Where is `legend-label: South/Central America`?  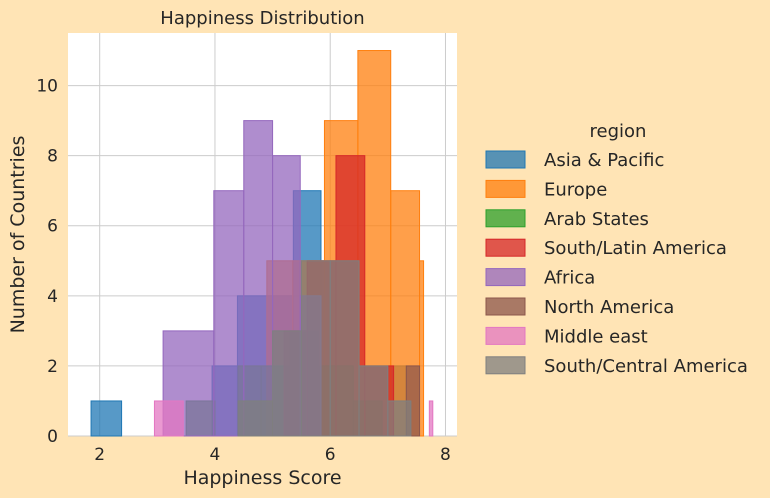 legend-label: South/Central America is located at coordinates (646, 366).